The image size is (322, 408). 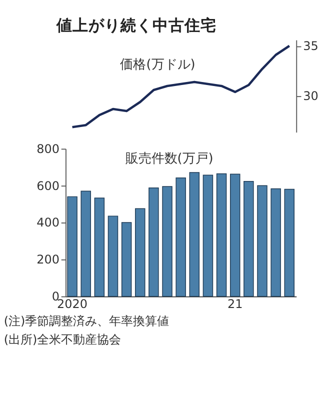 What do you see at coordinates (56, 296) in the screenshot?
I see `y-tick-label: 0` at bounding box center [56, 296].